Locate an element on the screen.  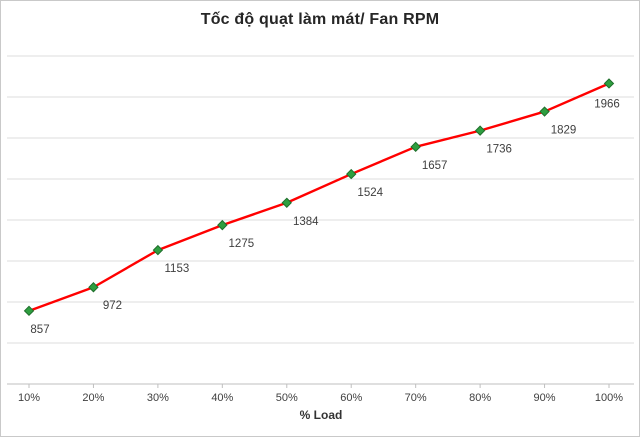
x-tick-label: 90% is located at coordinates (545, 398).